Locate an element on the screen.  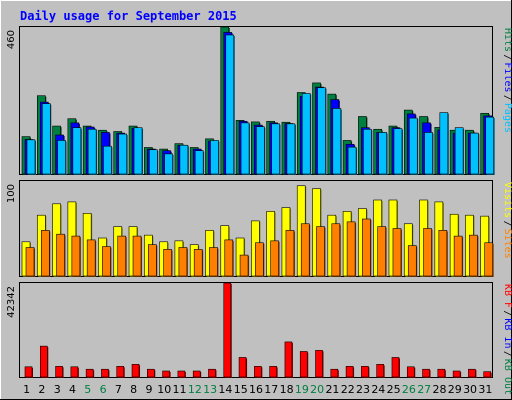
x-tick-label-day-16: 16 is located at coordinates (256, 389).